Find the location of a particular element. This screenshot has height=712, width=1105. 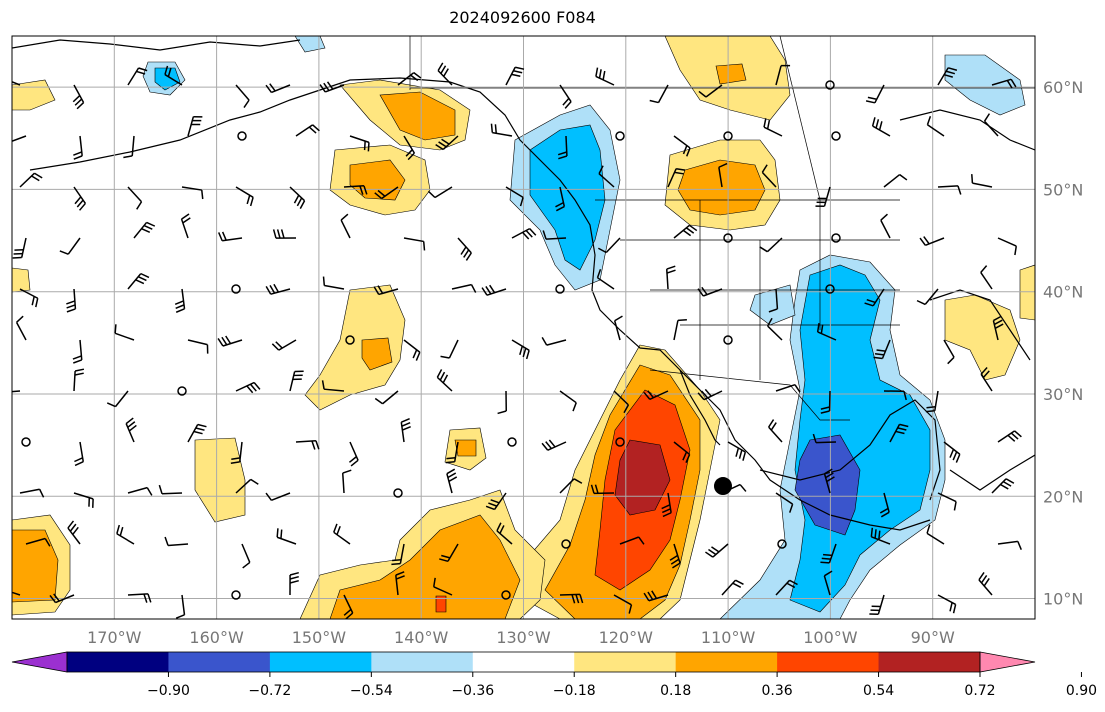

colorbar-label: −0.36 is located at coordinates (472, 691).